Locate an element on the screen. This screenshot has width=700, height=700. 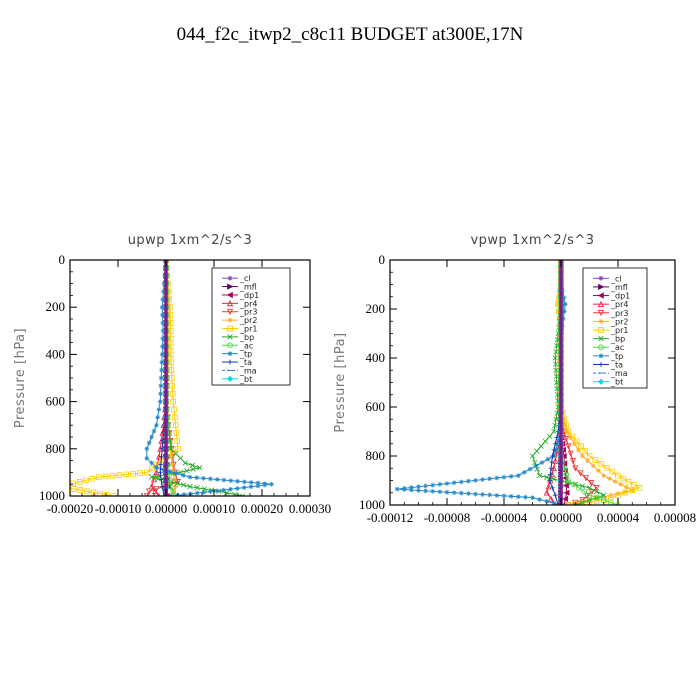
x-tick-label: -0.00004 is located at coordinates (504, 517).